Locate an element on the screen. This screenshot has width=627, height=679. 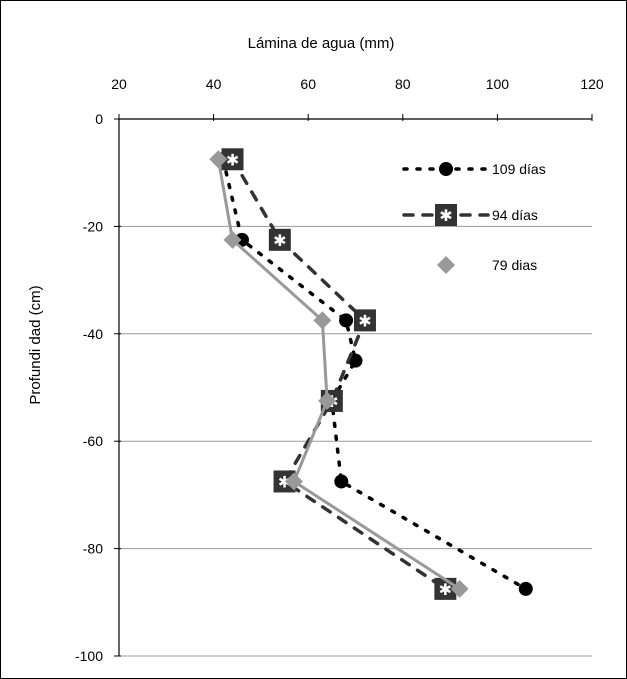
x-tick-label: 100 is located at coordinates (498, 84).